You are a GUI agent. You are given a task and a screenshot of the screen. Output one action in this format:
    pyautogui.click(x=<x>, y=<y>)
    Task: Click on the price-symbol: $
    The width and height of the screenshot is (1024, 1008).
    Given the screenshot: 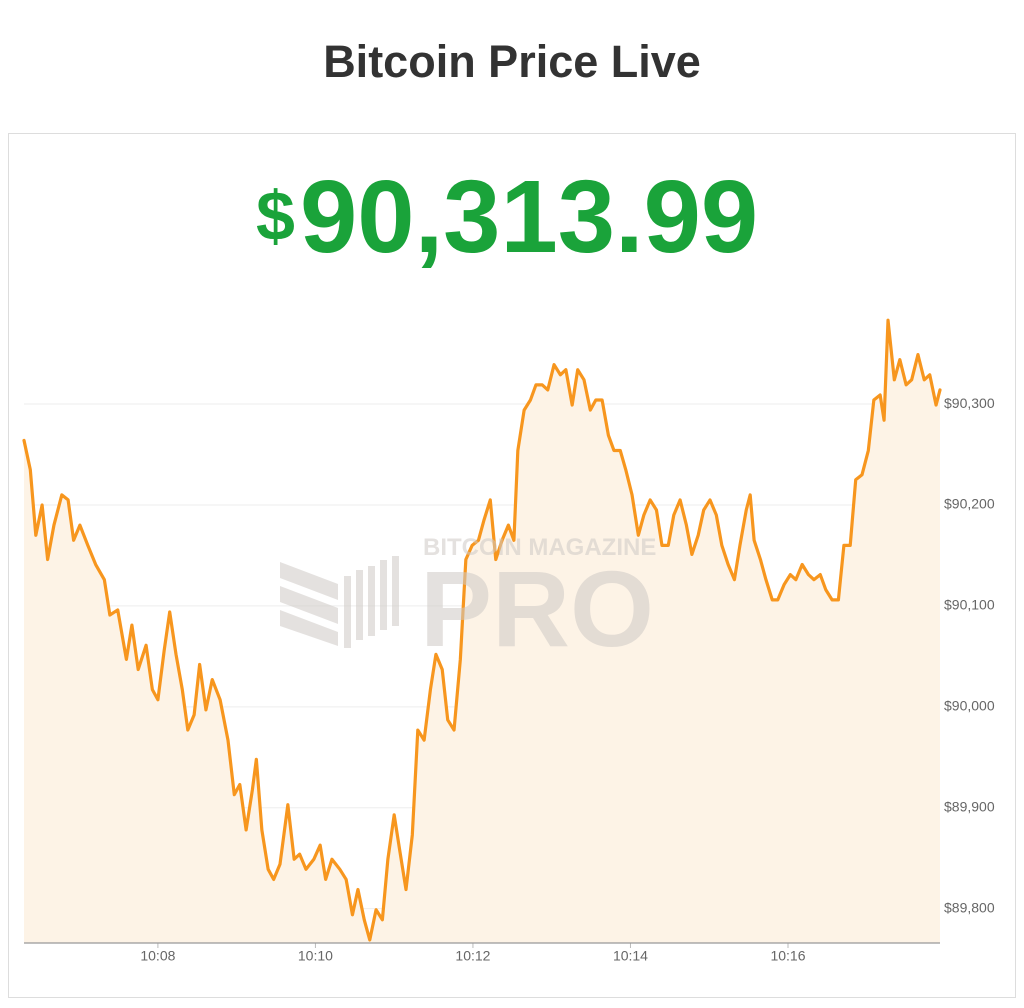 What is the action you would take?
    pyautogui.click(x=275, y=216)
    